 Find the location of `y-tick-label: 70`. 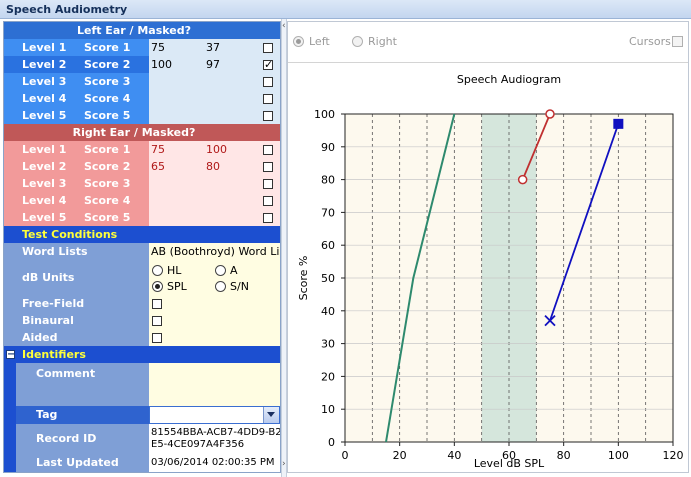

y-tick-label: 70 is located at coordinates (328, 212).